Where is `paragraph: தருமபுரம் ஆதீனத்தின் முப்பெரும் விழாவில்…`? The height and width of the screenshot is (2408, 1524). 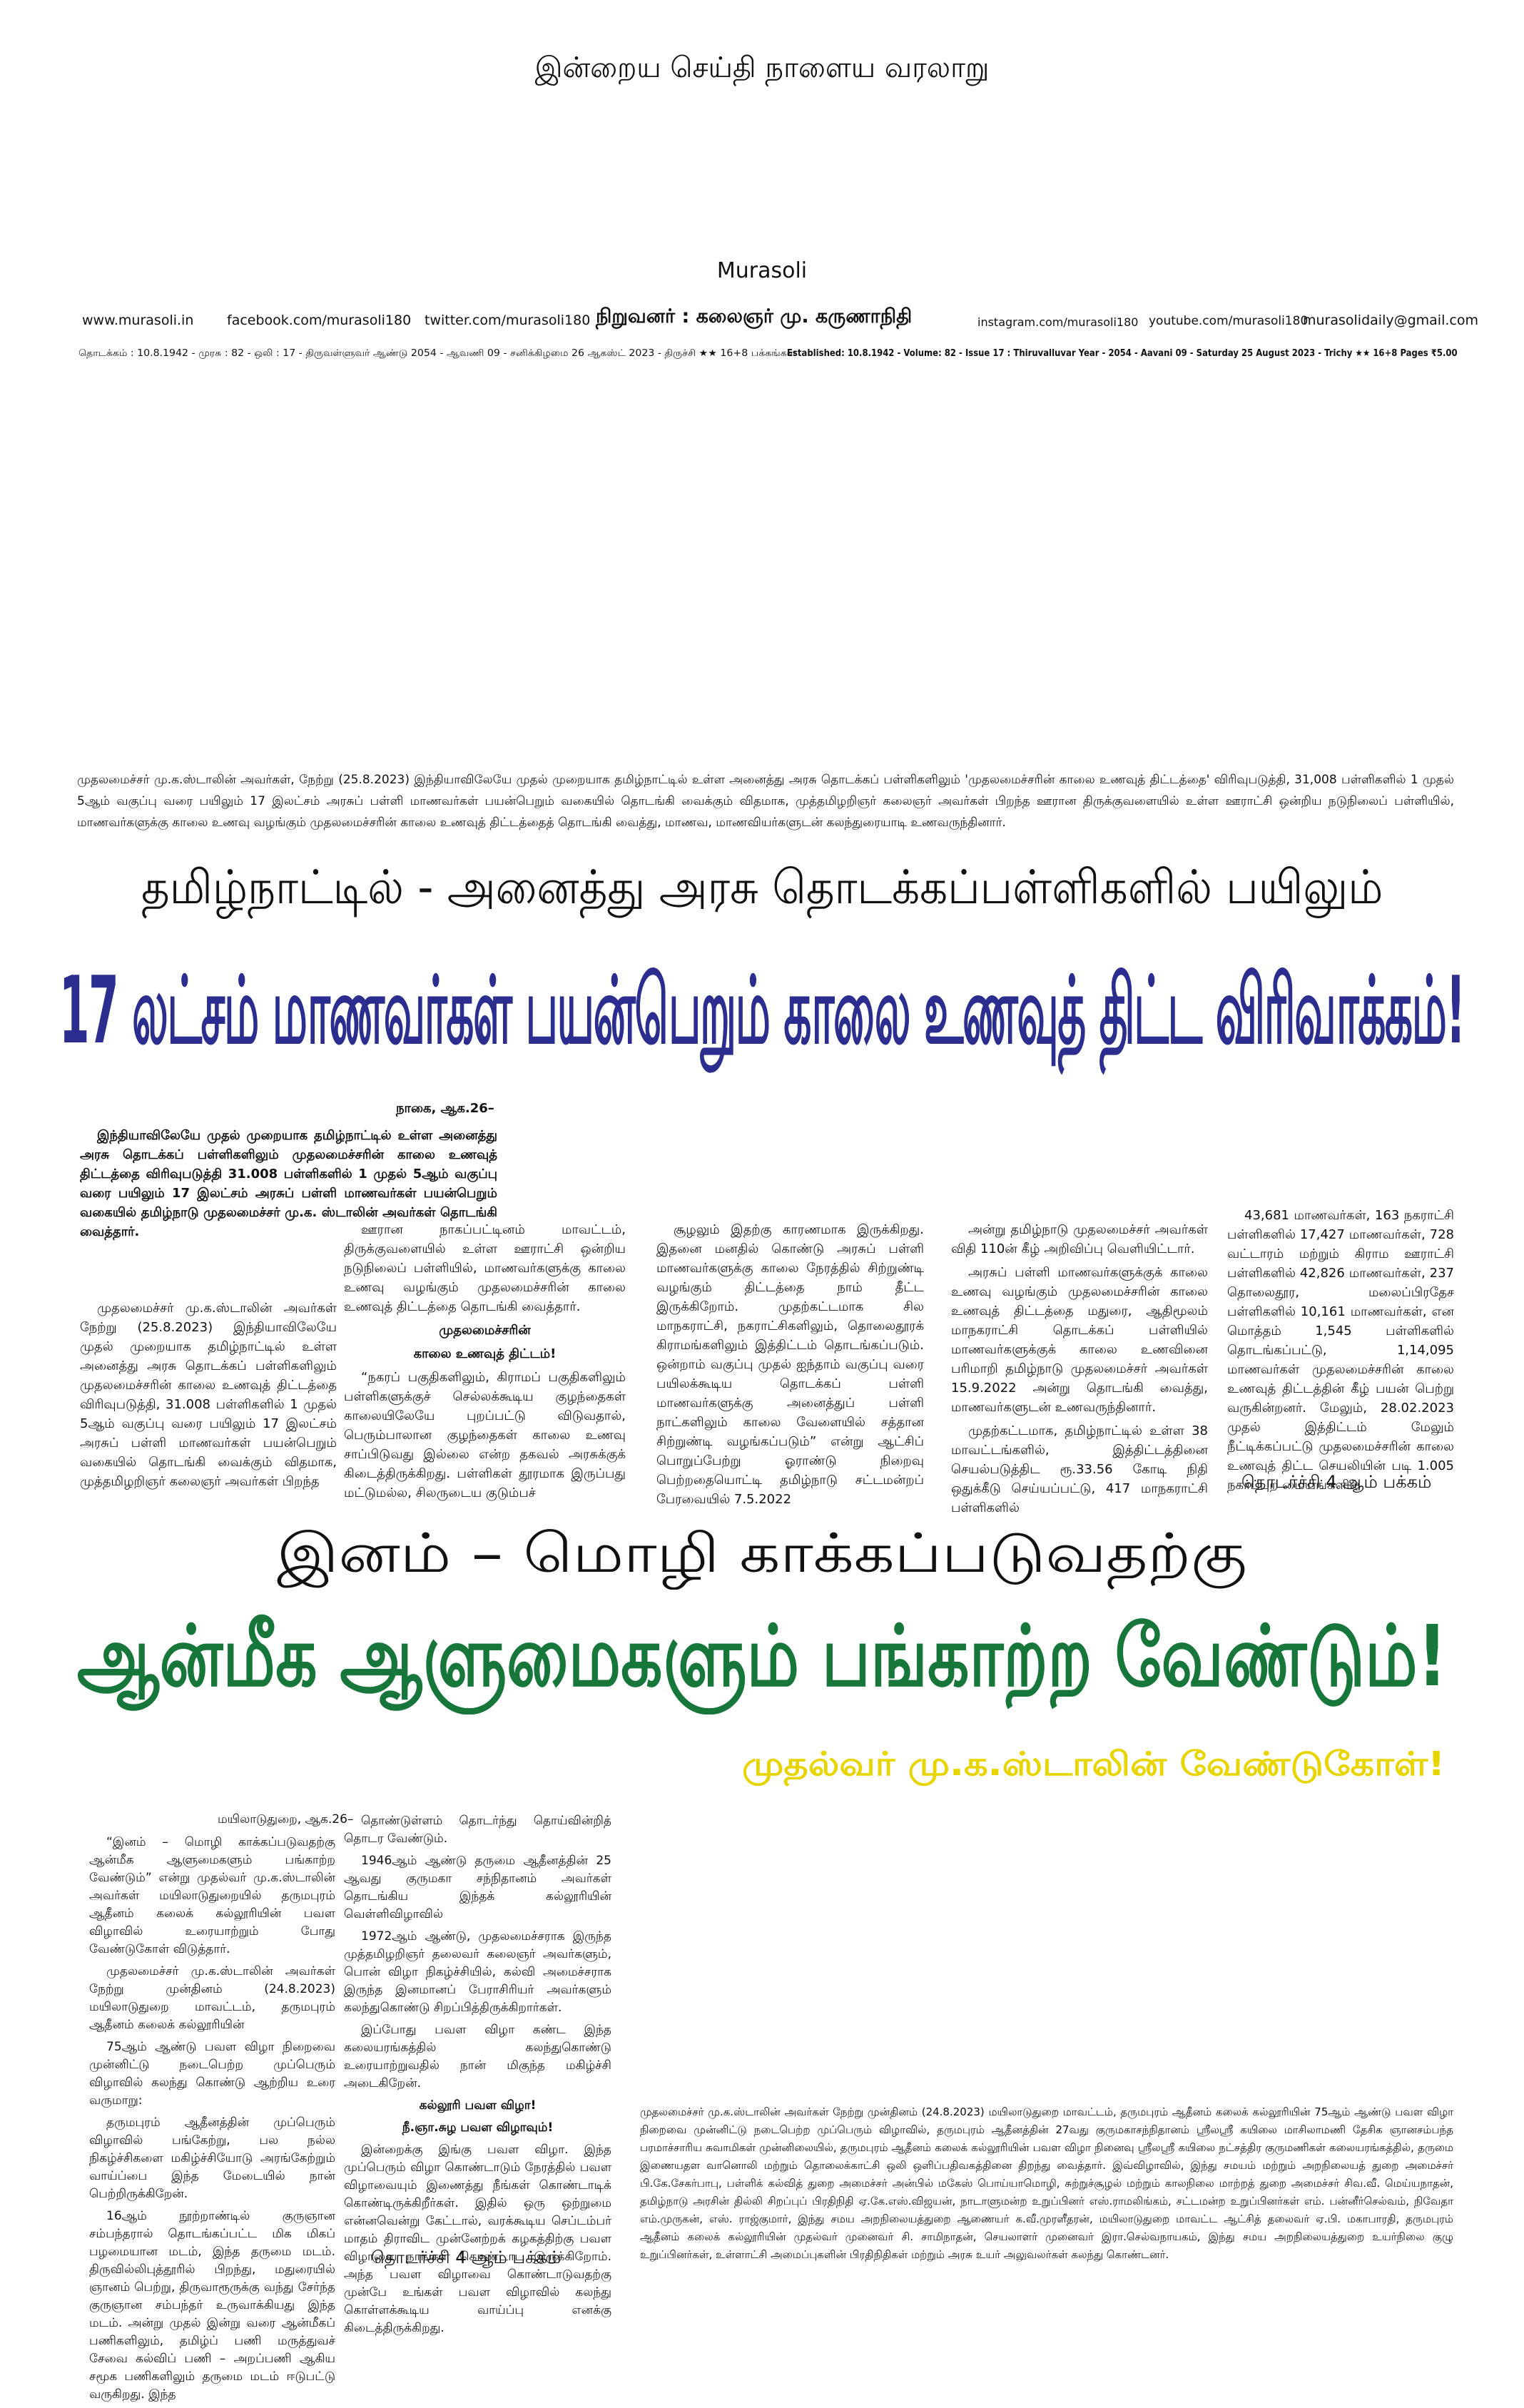
paragraph: தருமபுரம் ஆதீனத்தின் முப்பெரும் விழாவில்… is located at coordinates (212, 2158).